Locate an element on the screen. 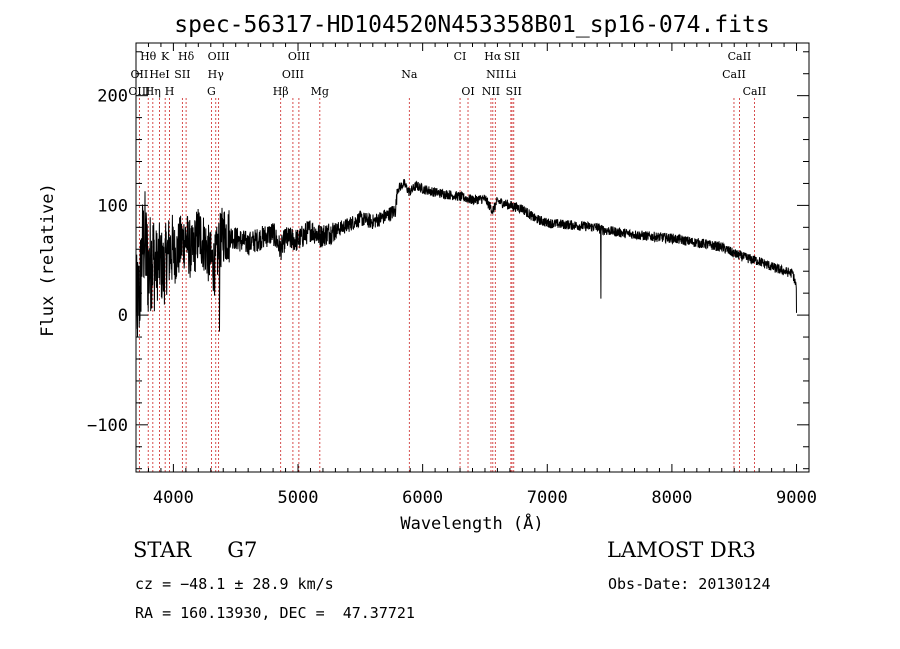 The width and height of the screenshot is (900, 649). line-label: CI is located at coordinates (460, 56).